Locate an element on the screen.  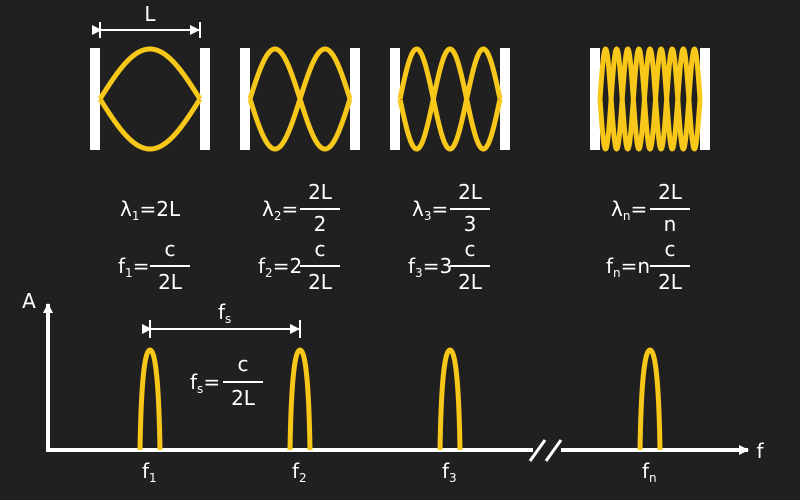
svg-text: λn= is located at coordinates (629, 210).